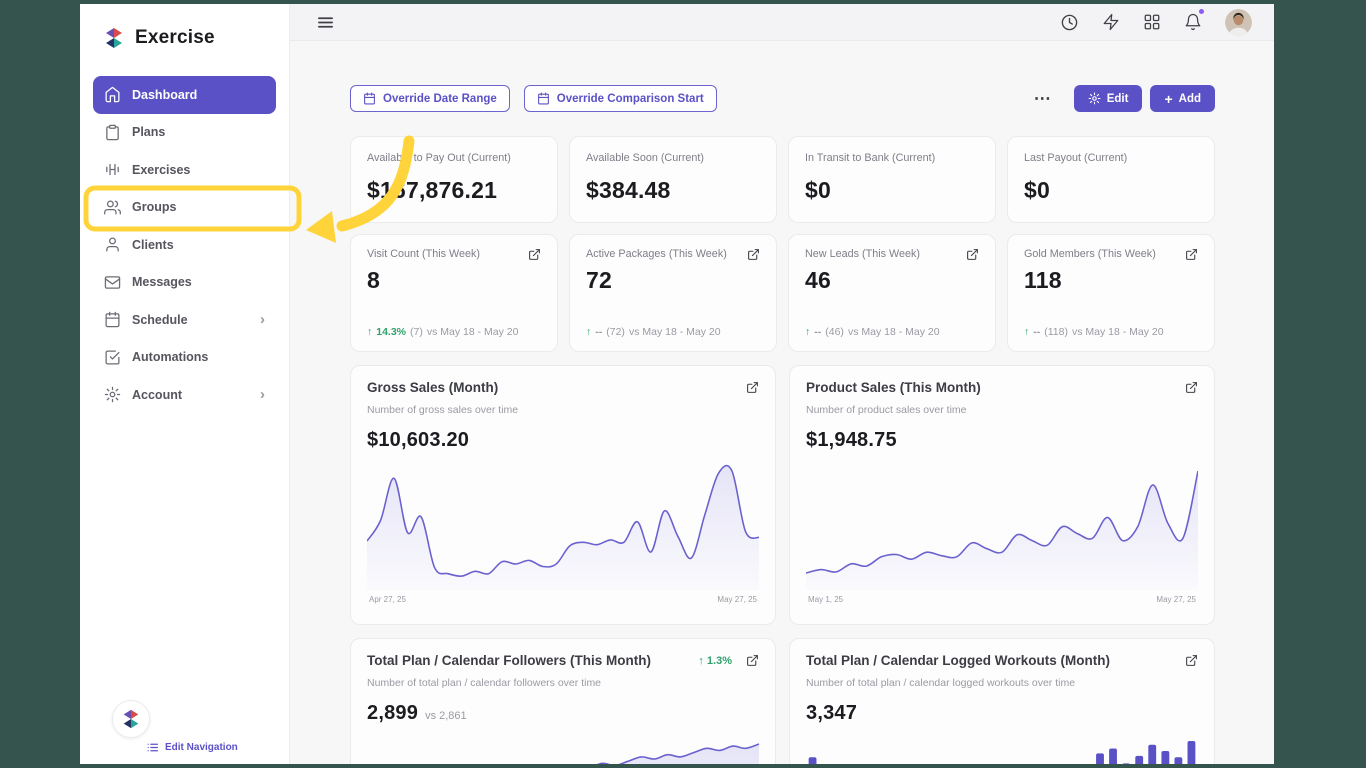  What do you see at coordinates (112, 170) in the screenshot?
I see `dumbbell-icon` at bounding box center [112, 170].